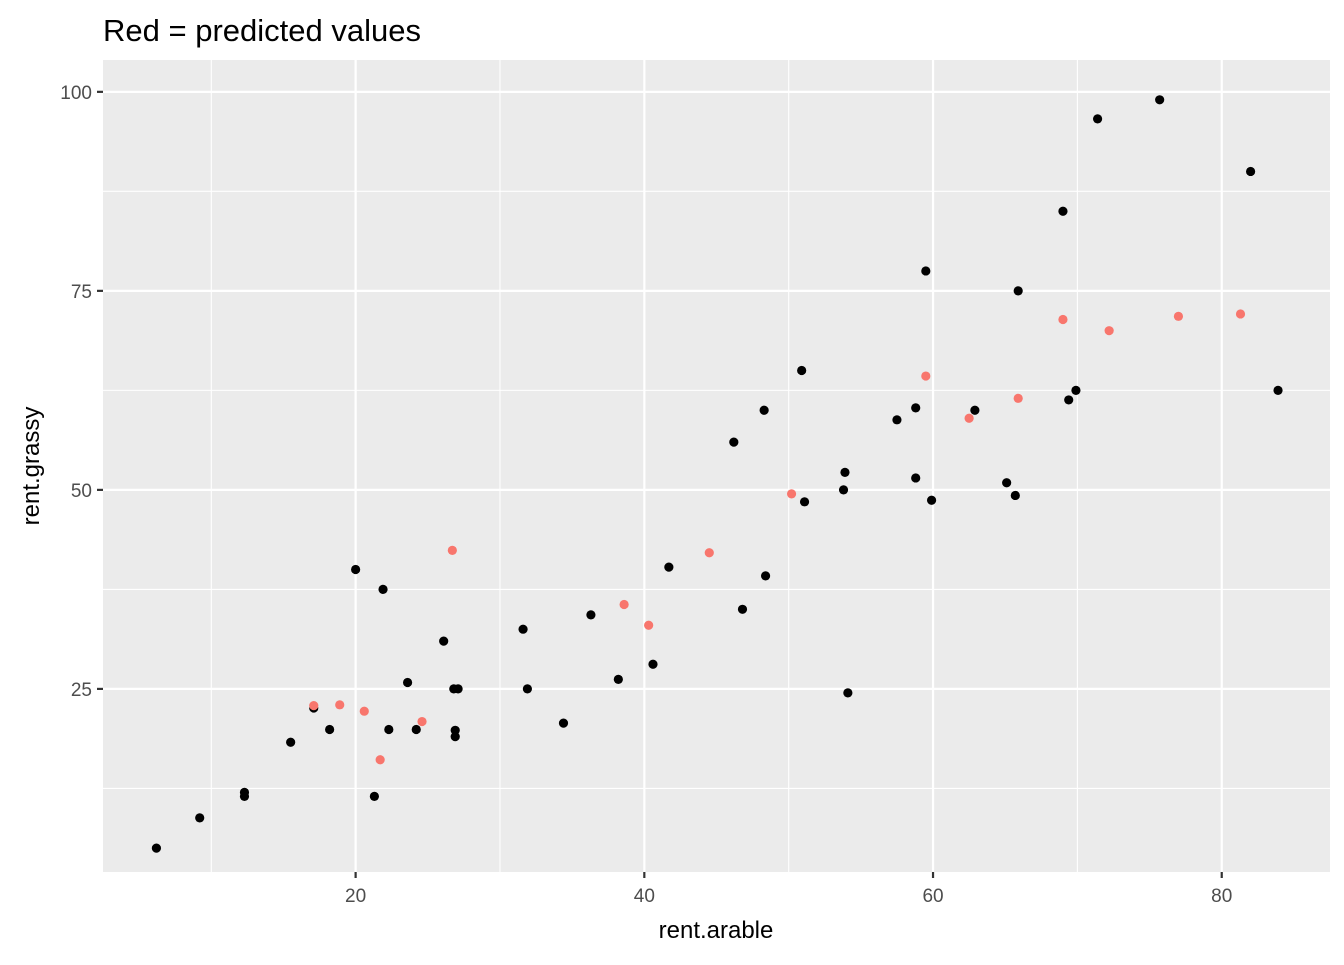 This screenshot has width=1344, height=965. What do you see at coordinates (716, 930) in the screenshot?
I see `x-axis-title: rent.arable` at bounding box center [716, 930].